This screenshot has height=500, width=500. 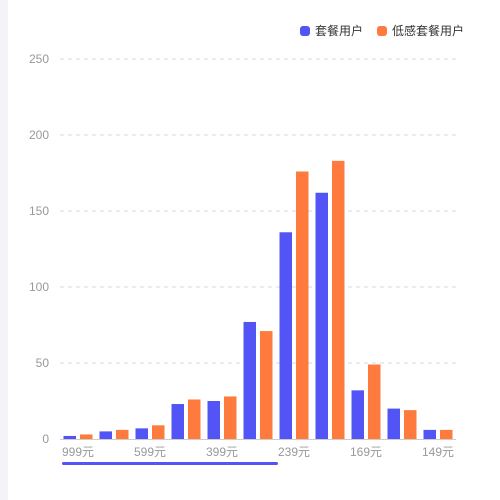 I want to click on x-tick-label: 399元, so click(x=222, y=452).